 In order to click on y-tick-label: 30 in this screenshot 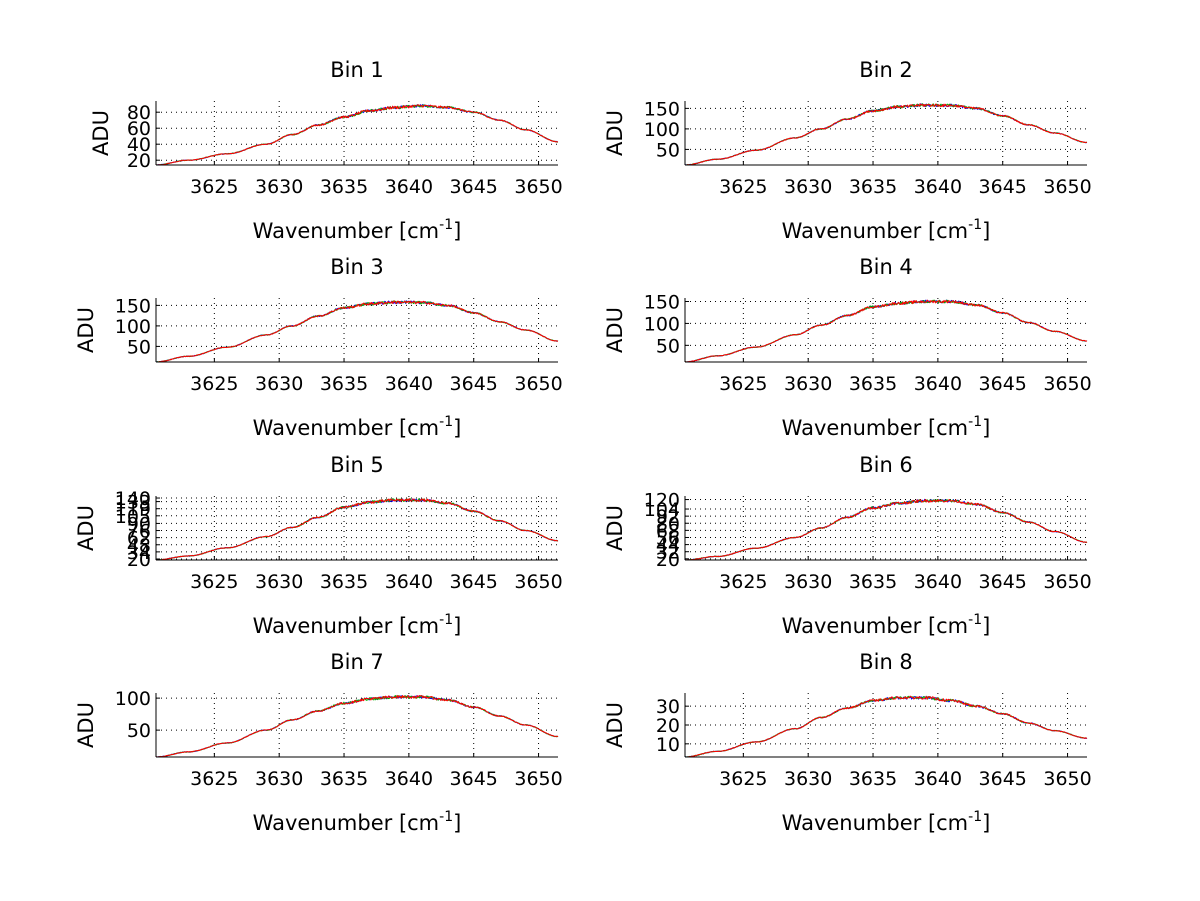, I will do `click(668, 707)`.